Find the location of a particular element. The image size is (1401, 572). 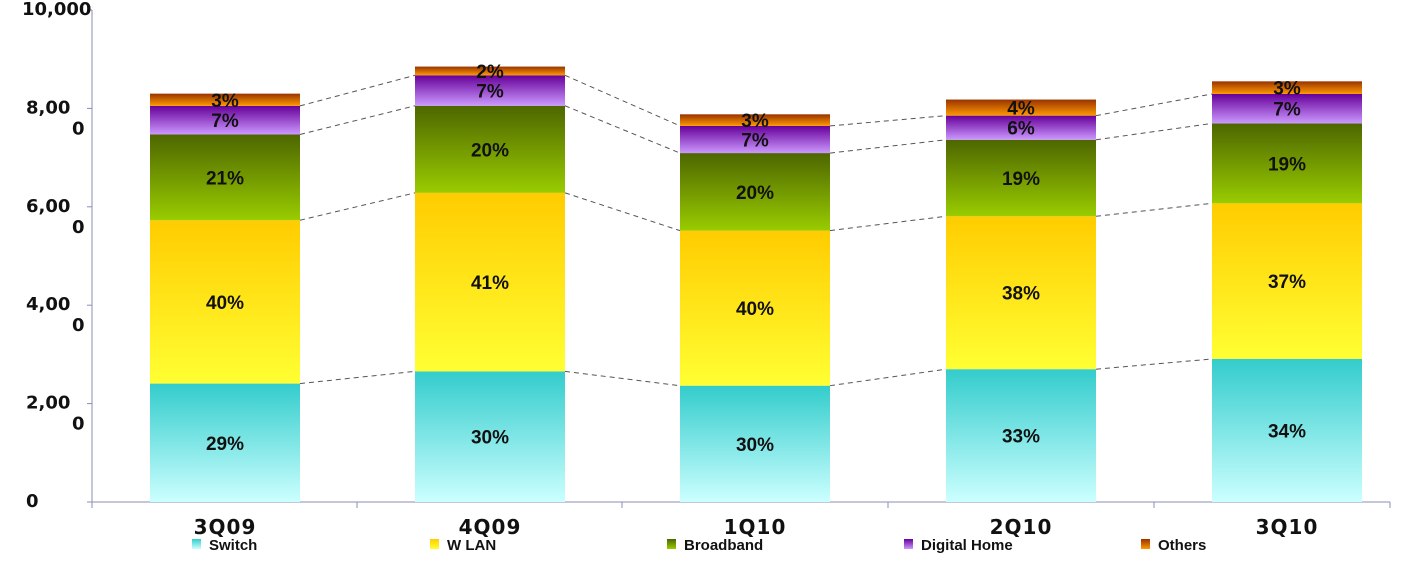

data-label: 20% is located at coordinates (490, 150).